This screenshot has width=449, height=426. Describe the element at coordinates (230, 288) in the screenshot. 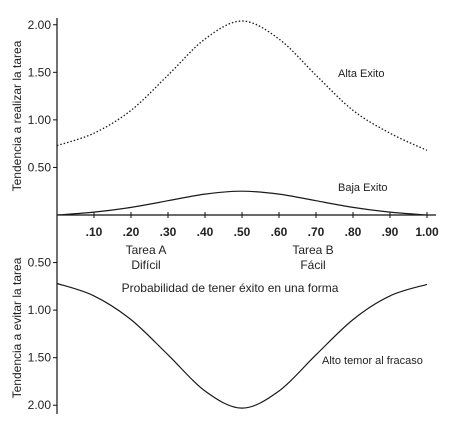

I see `x-axis-title: Probabilidad de tener éxito en una forma` at that location.